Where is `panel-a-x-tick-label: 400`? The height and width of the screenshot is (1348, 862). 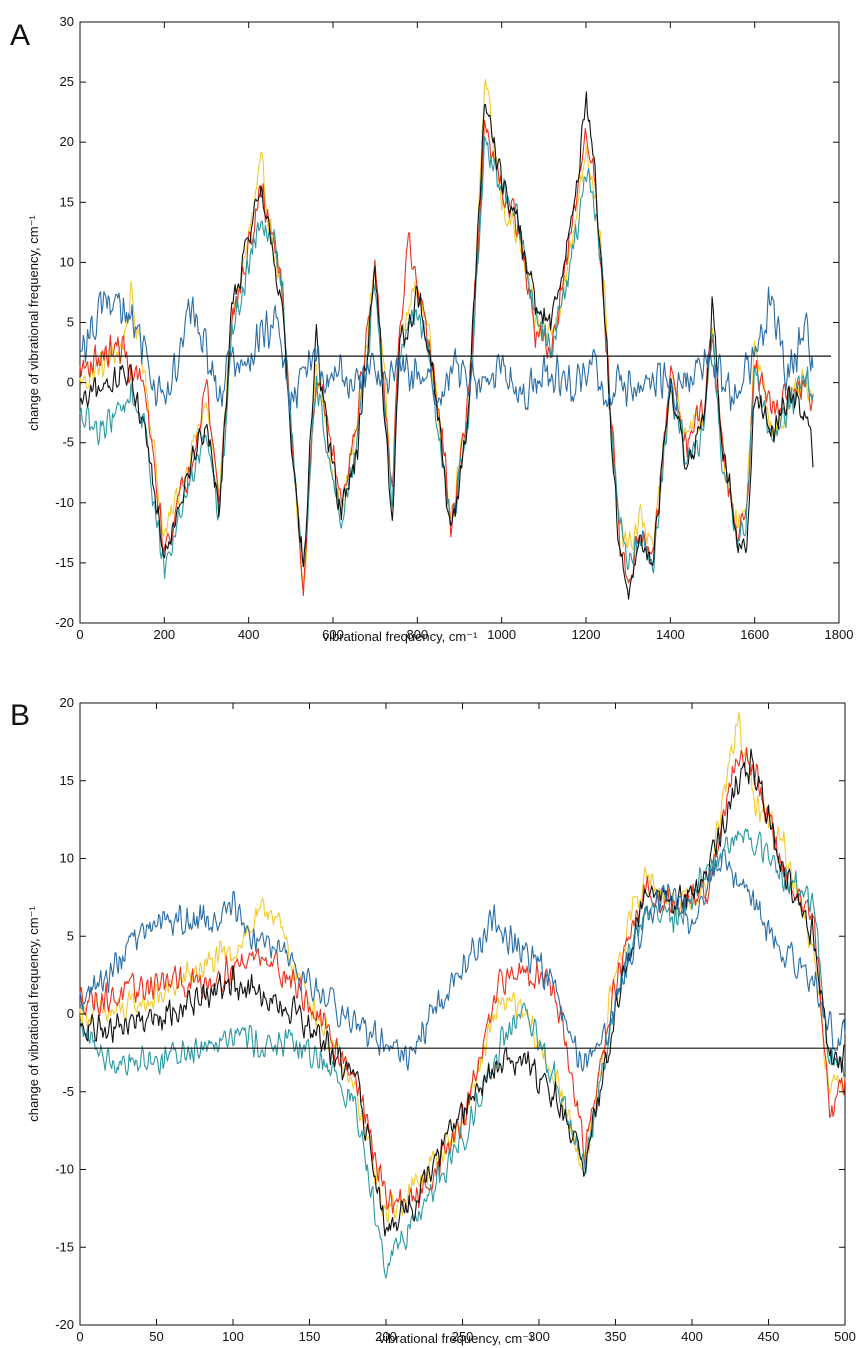
panel-a-x-tick-label: 400 is located at coordinates (249, 634).